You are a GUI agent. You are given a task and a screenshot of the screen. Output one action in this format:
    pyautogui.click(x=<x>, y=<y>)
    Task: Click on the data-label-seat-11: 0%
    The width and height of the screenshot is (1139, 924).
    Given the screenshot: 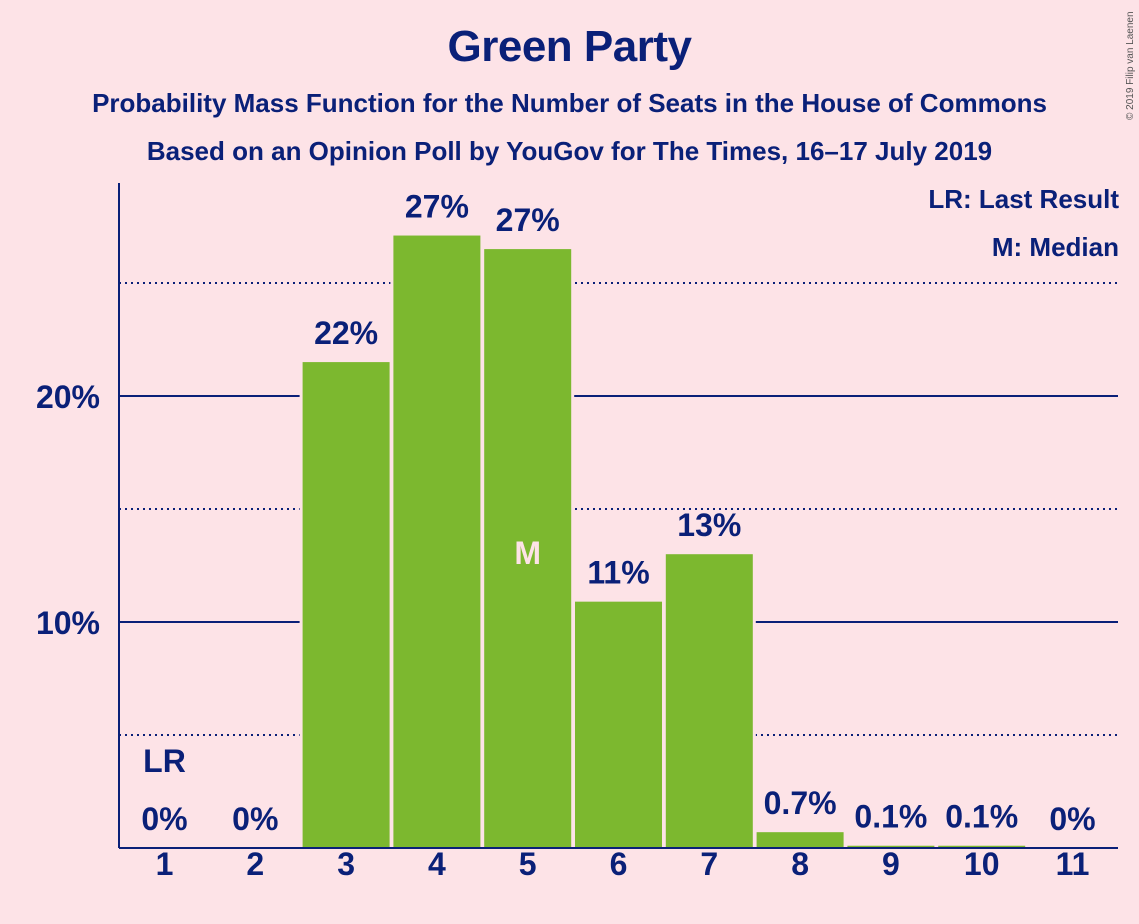 What is the action you would take?
    pyautogui.click(x=1072, y=819)
    